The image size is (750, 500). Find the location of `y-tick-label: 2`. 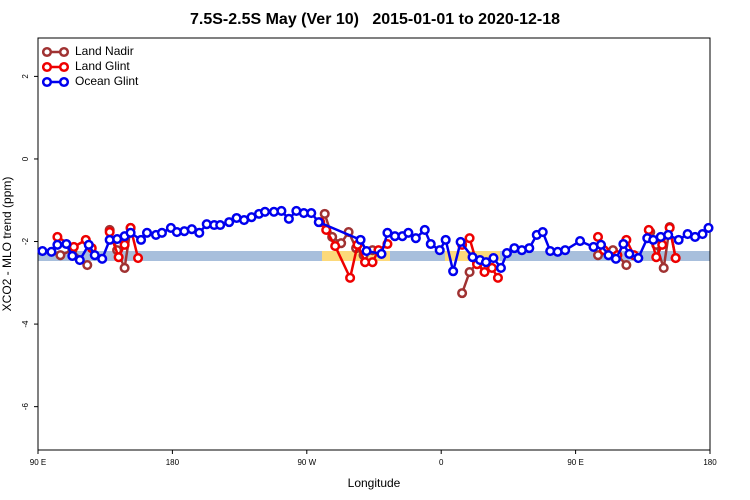

y-tick-label: 2 is located at coordinates (25, 76).